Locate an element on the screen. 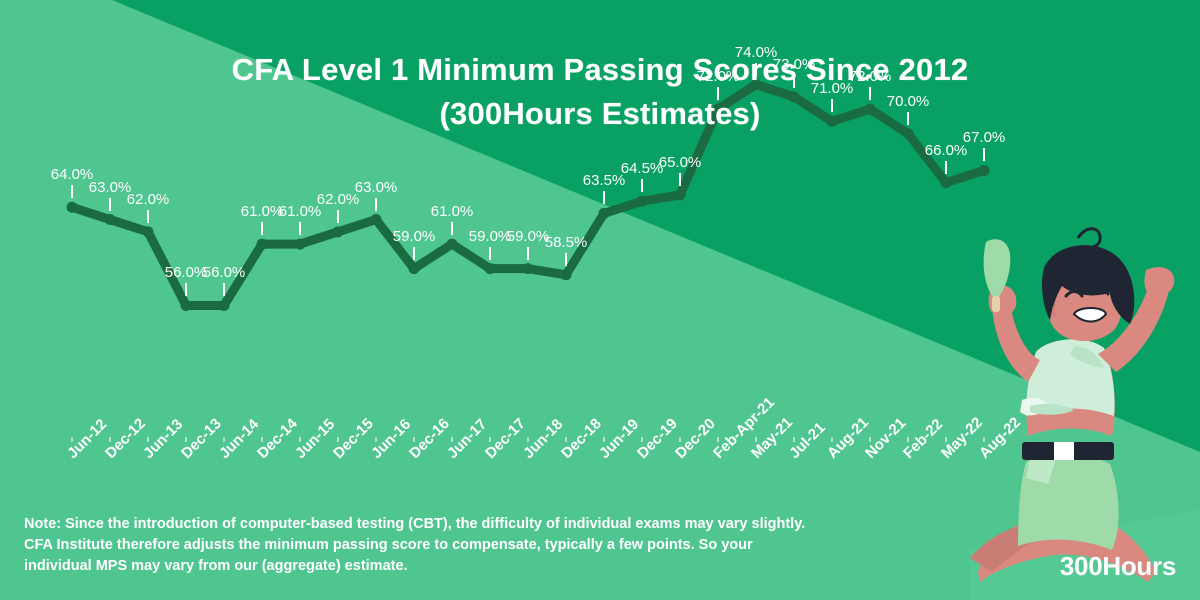 This screenshot has height=600, width=1200. data-point-label: 64.5% is located at coordinates (642, 169).